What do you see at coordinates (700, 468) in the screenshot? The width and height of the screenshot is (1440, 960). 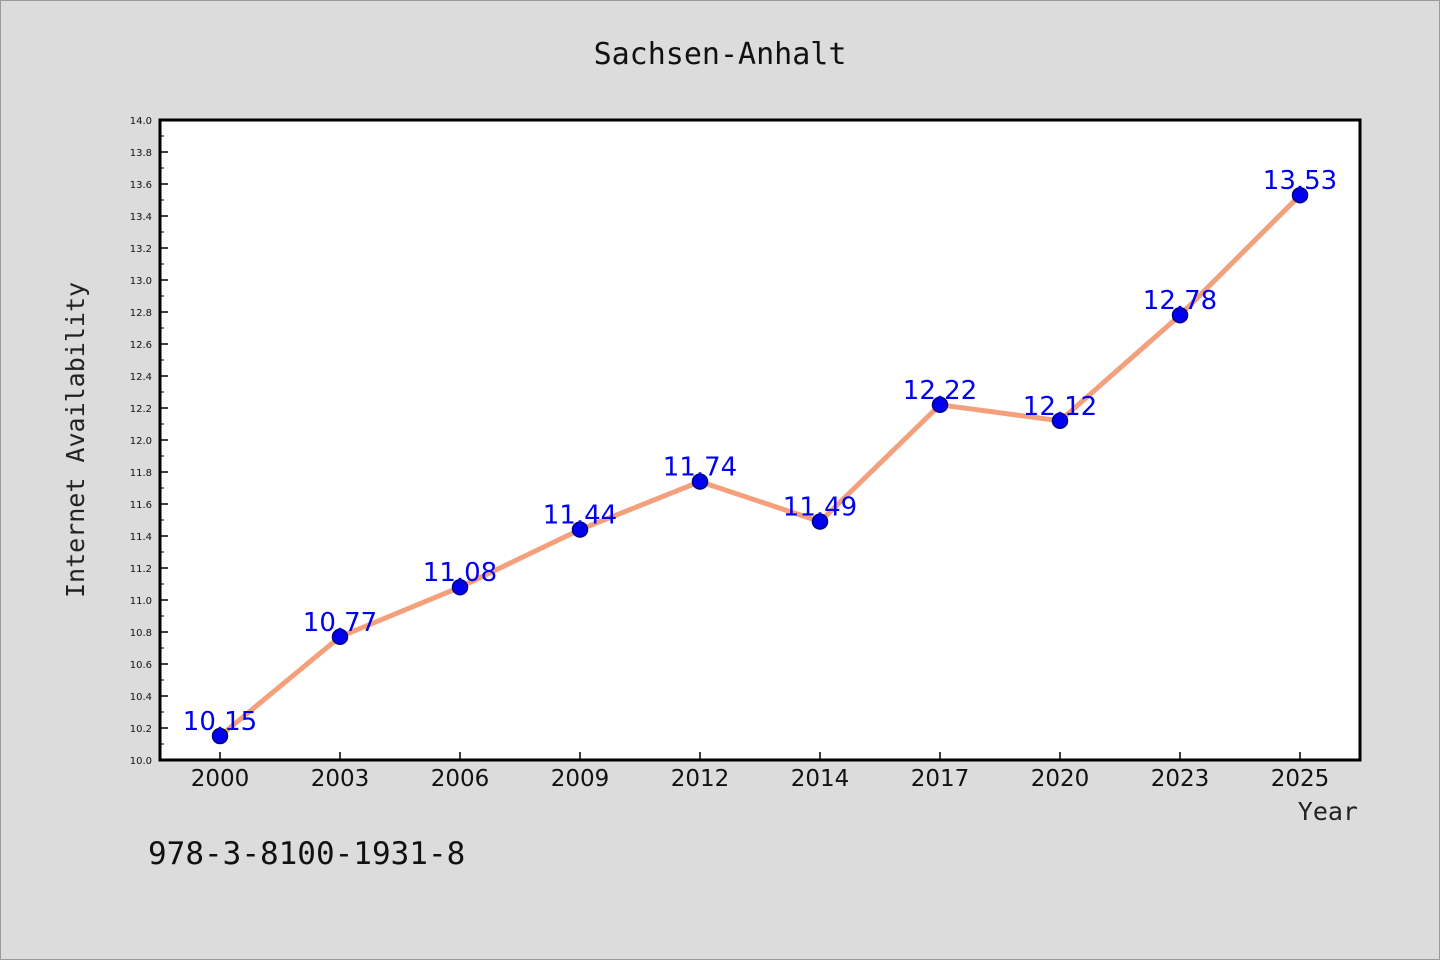 I see `data-point-label: 11.74` at bounding box center [700, 468].